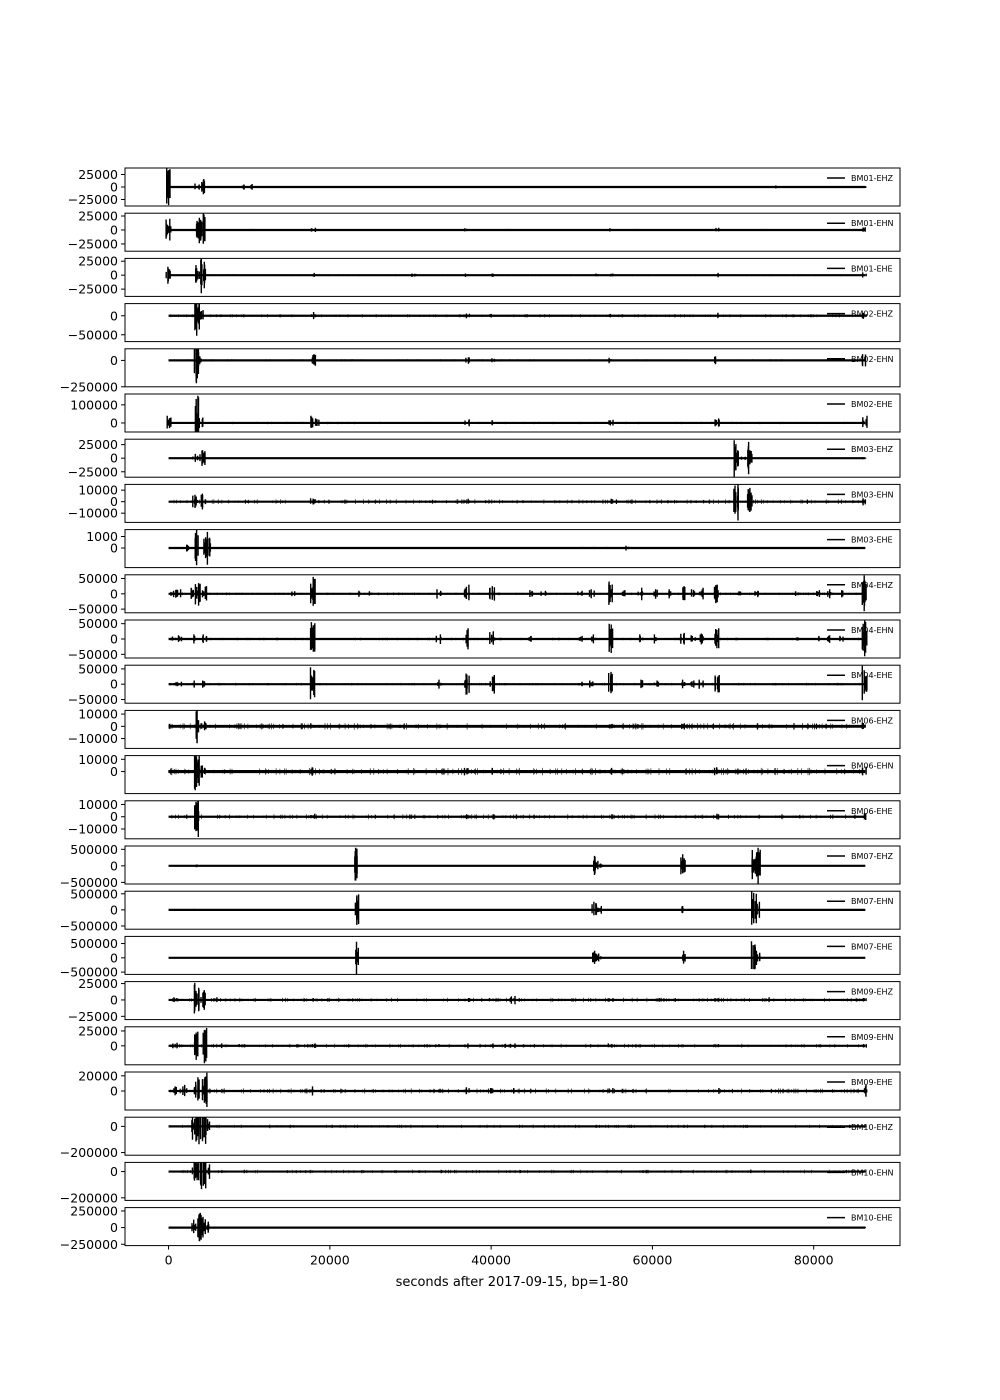 Image resolution: width=1000 pixels, height=1400 pixels. Describe the element at coordinates (872, 630) in the screenshot. I see `legend-label: BM04-EHN` at that location.